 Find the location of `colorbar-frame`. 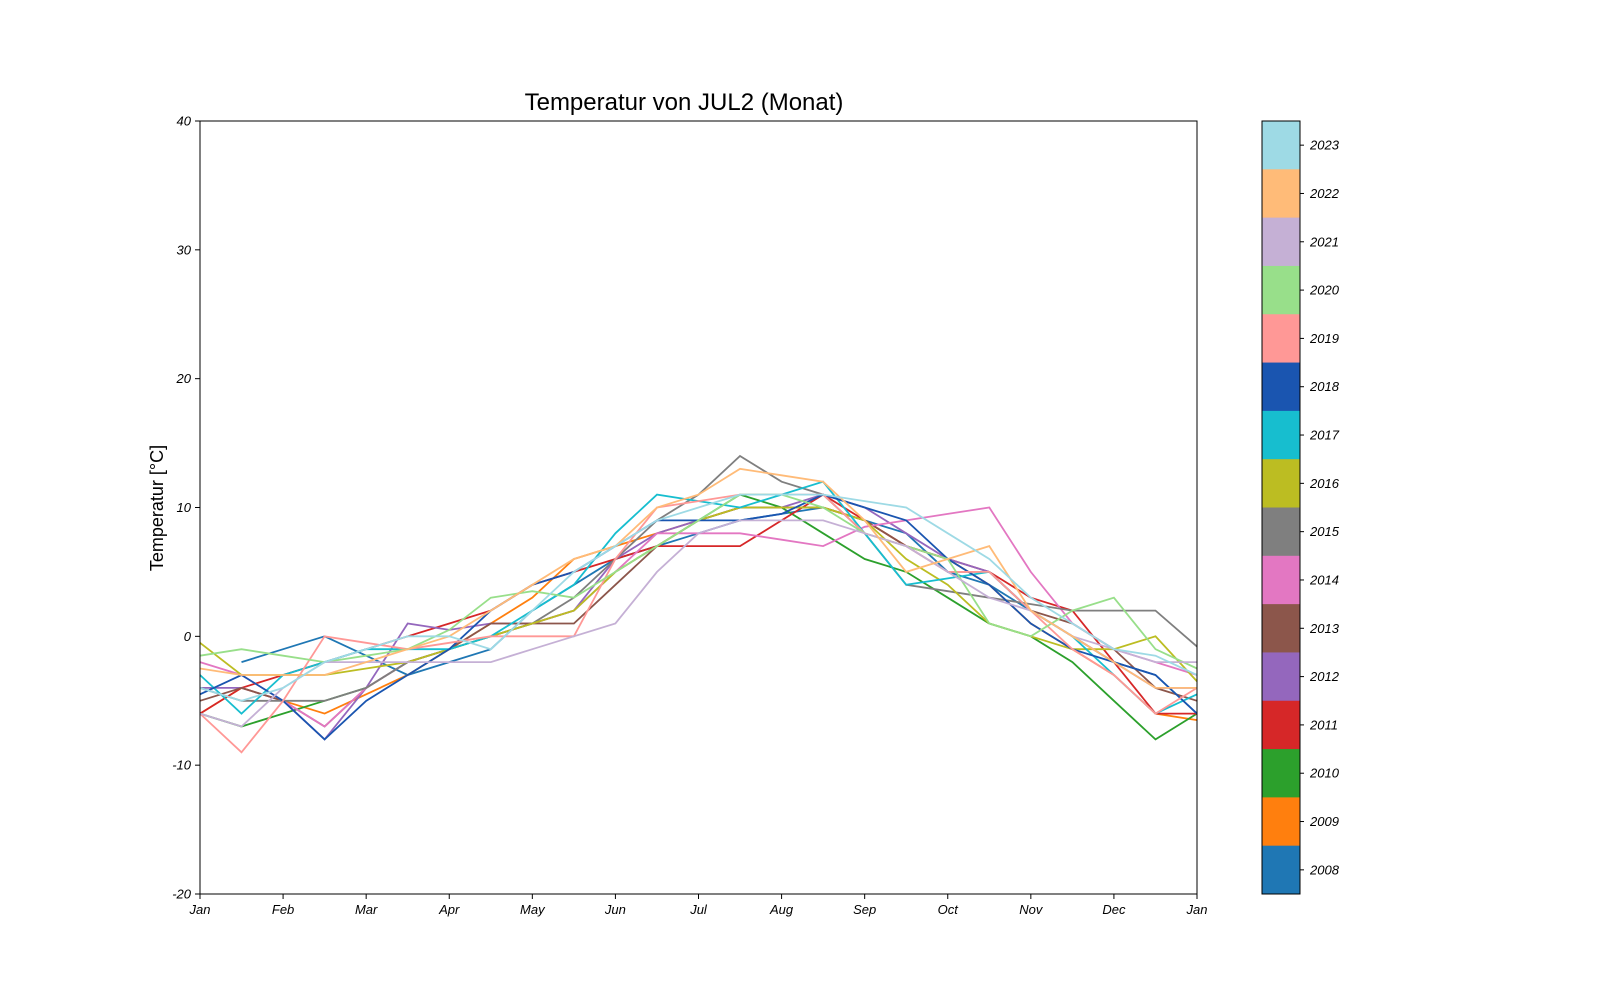

colorbar-frame is located at coordinates (1281, 507).